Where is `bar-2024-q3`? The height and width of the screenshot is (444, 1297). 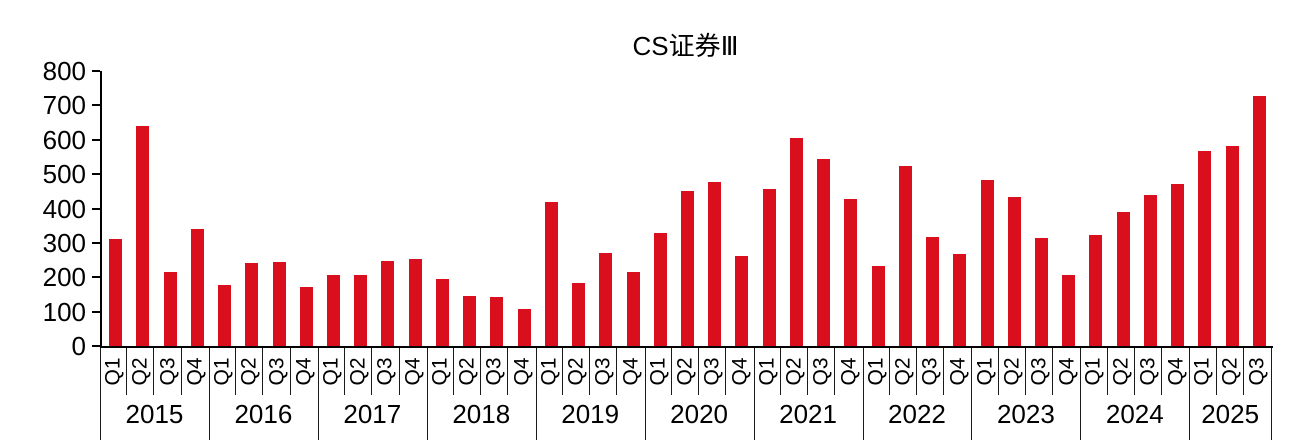
bar-2024-q3 is located at coordinates (1150, 270).